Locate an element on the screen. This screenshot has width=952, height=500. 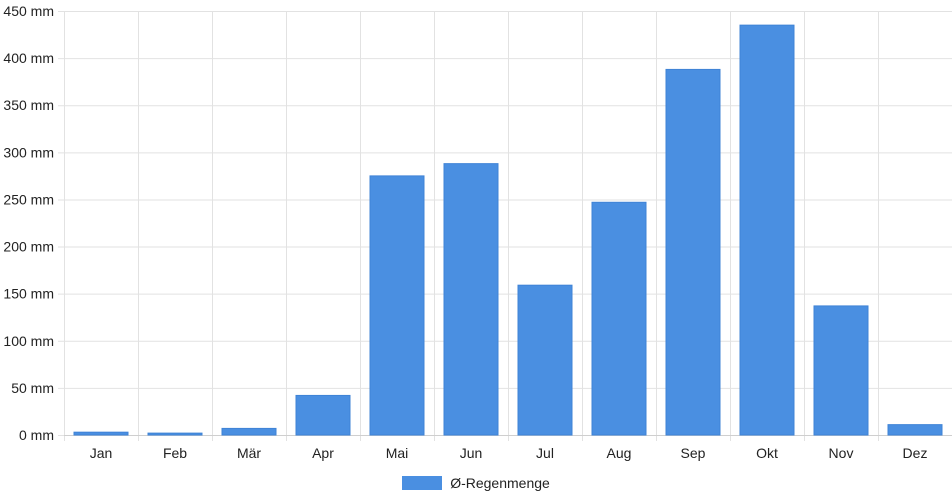
y-tick-label: 450 mm is located at coordinates (28, 11).